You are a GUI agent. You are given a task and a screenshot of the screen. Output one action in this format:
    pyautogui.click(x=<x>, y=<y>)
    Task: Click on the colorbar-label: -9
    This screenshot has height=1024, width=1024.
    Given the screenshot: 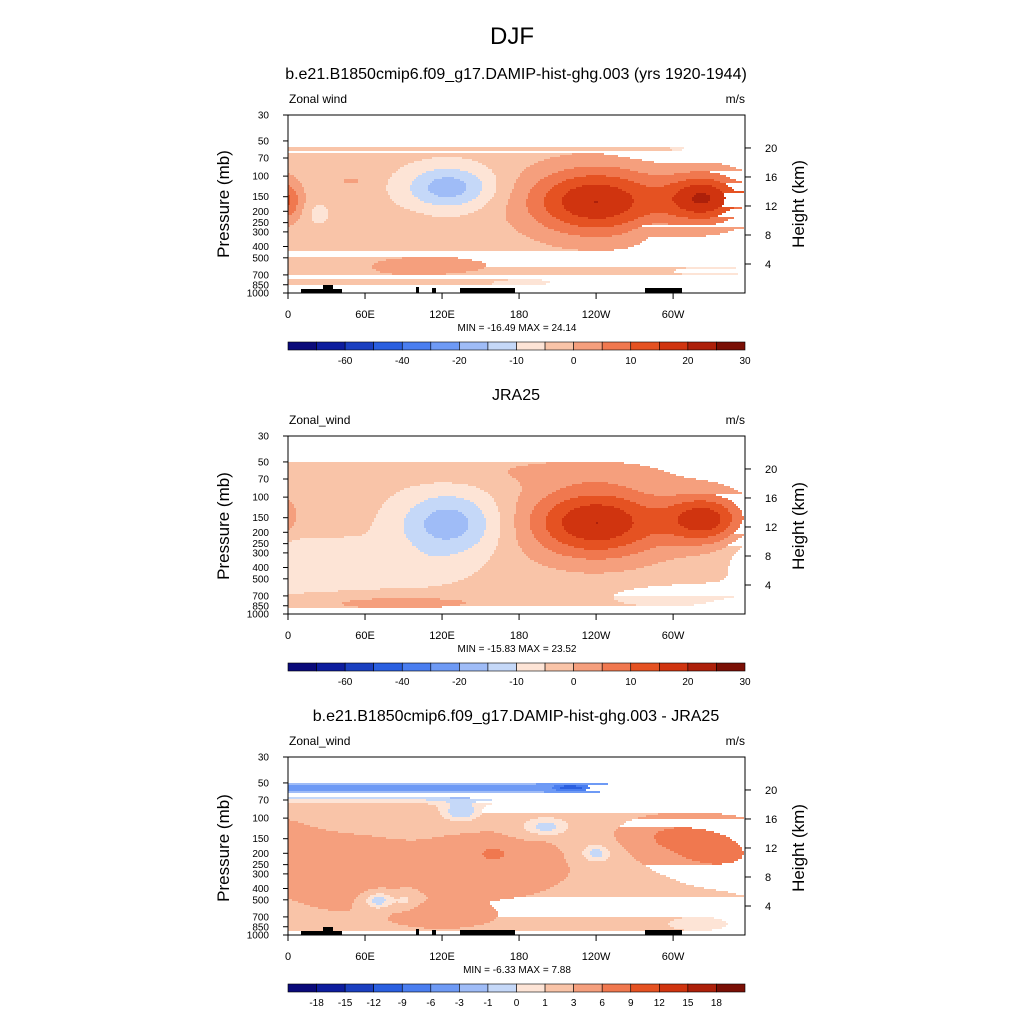 What is the action you would take?
    pyautogui.click(x=402, y=1003)
    